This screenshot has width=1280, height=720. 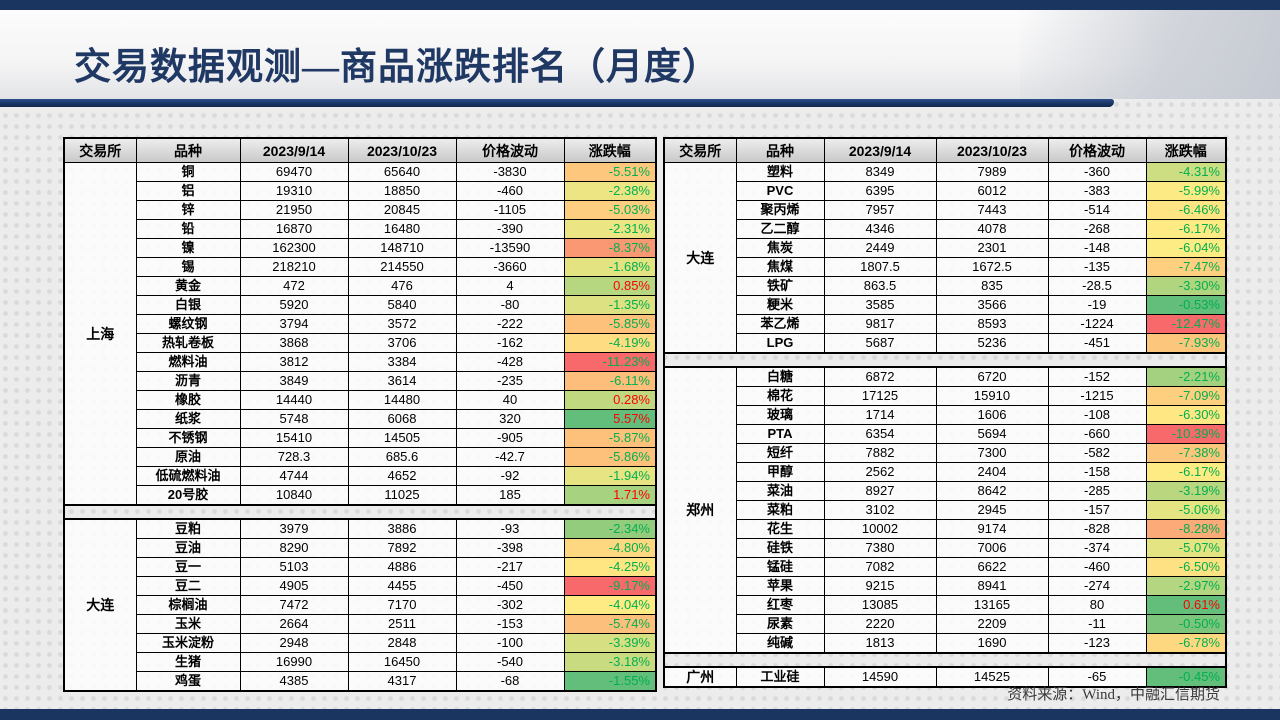 What do you see at coordinates (360, 419) in the screenshot?
I see `table-row: 纸浆 5748 6068 320 5.57%` at bounding box center [360, 419].